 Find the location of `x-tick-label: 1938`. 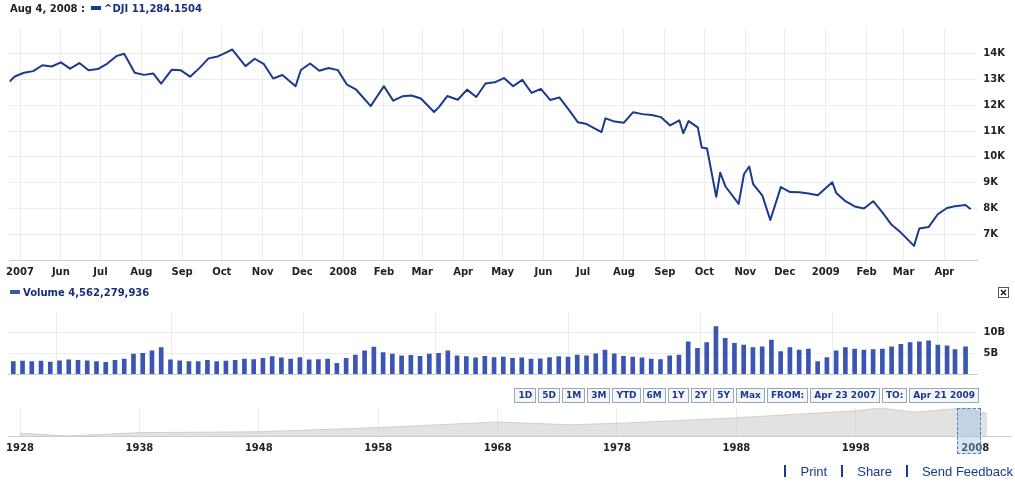

x-tick-label: 1938 is located at coordinates (139, 447).